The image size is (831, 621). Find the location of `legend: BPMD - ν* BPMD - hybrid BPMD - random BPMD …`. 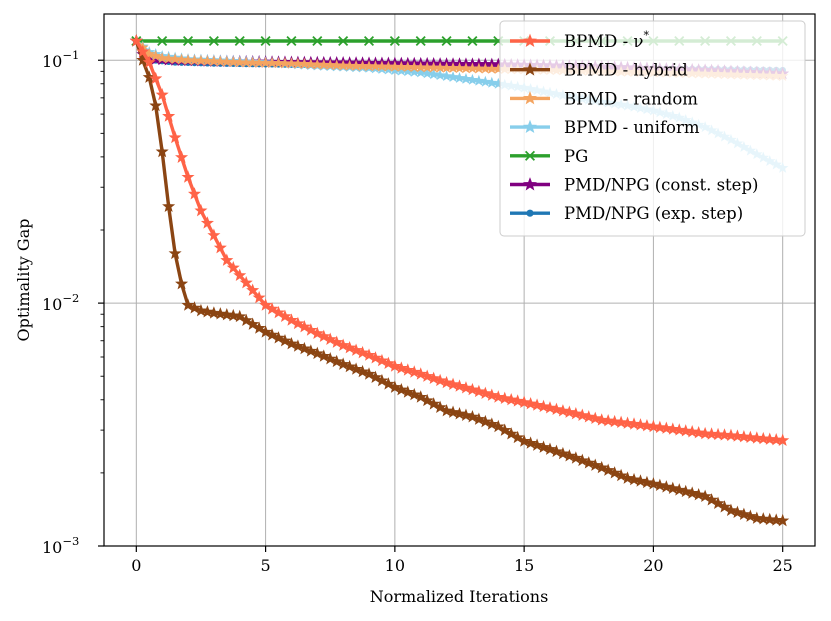

legend: BPMD - ν* BPMD - hybrid BPMD - random BPMD … is located at coordinates (652, 128).